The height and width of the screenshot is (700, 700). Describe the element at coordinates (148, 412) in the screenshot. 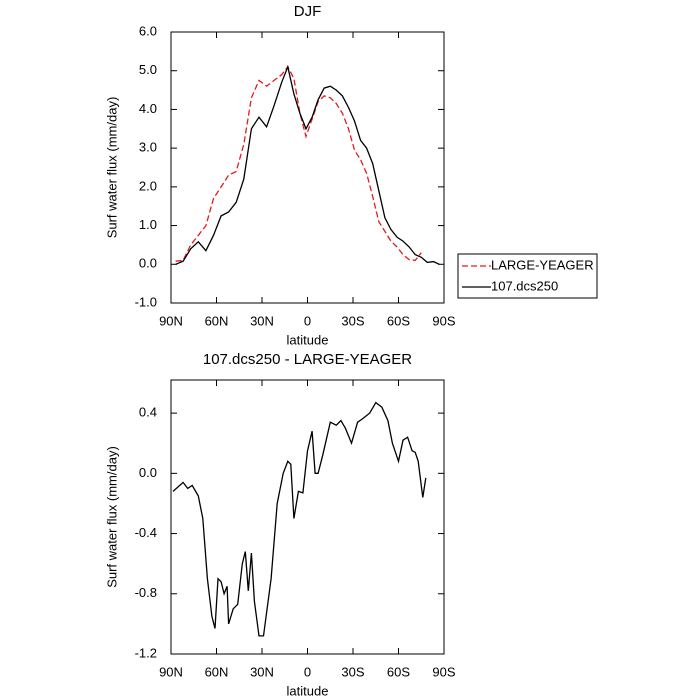

I see `y-tick-label: 0.4` at that location.